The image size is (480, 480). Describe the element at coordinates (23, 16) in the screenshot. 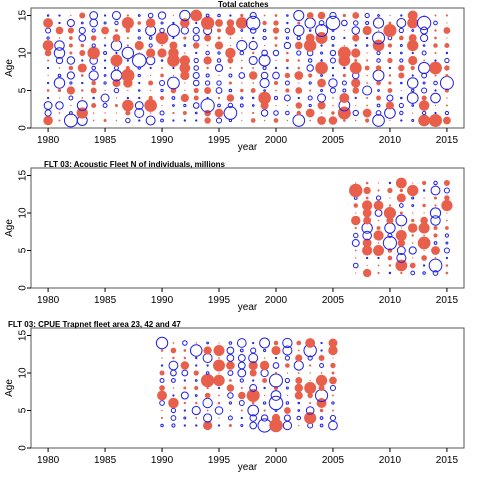

I see `y-tick-label: 15` at that location.